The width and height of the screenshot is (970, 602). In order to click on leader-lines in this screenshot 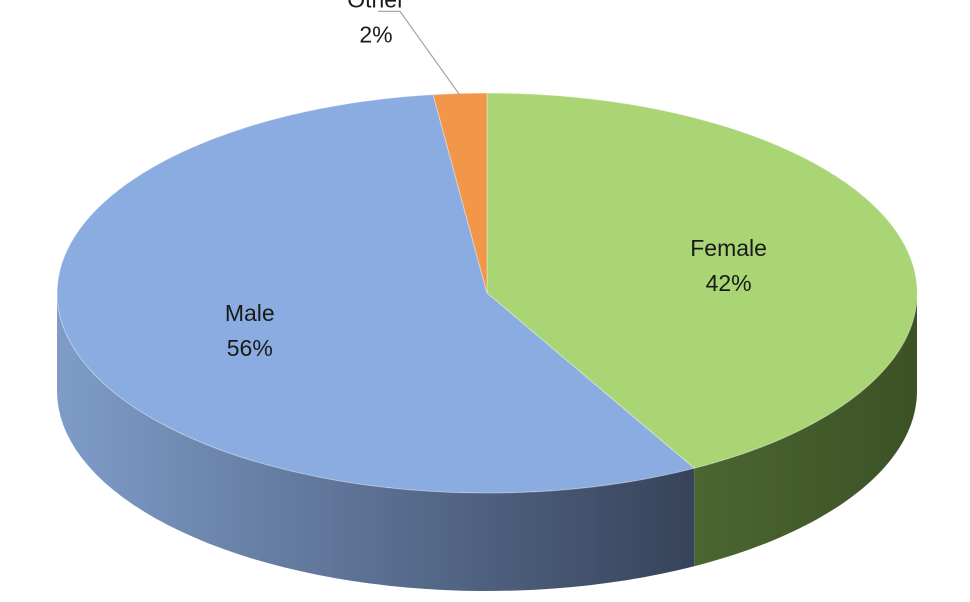, I will do `click(419, 53)`.